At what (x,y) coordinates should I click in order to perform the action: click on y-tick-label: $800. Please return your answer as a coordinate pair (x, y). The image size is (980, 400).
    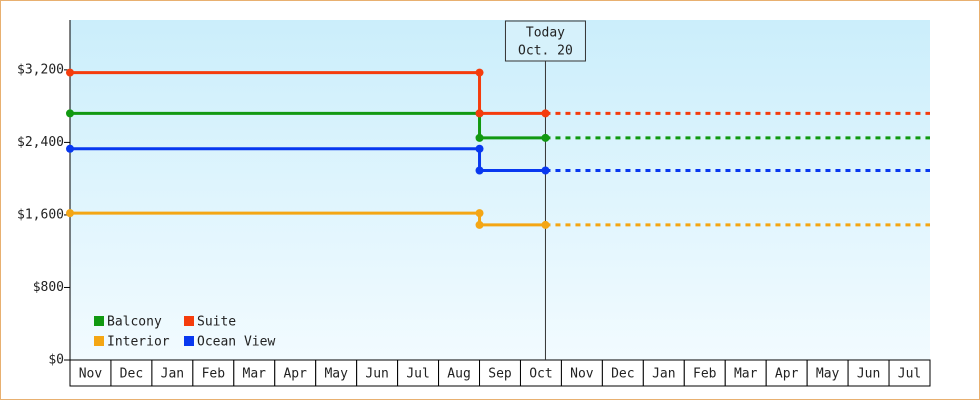
    Looking at the image, I should click on (48, 287).